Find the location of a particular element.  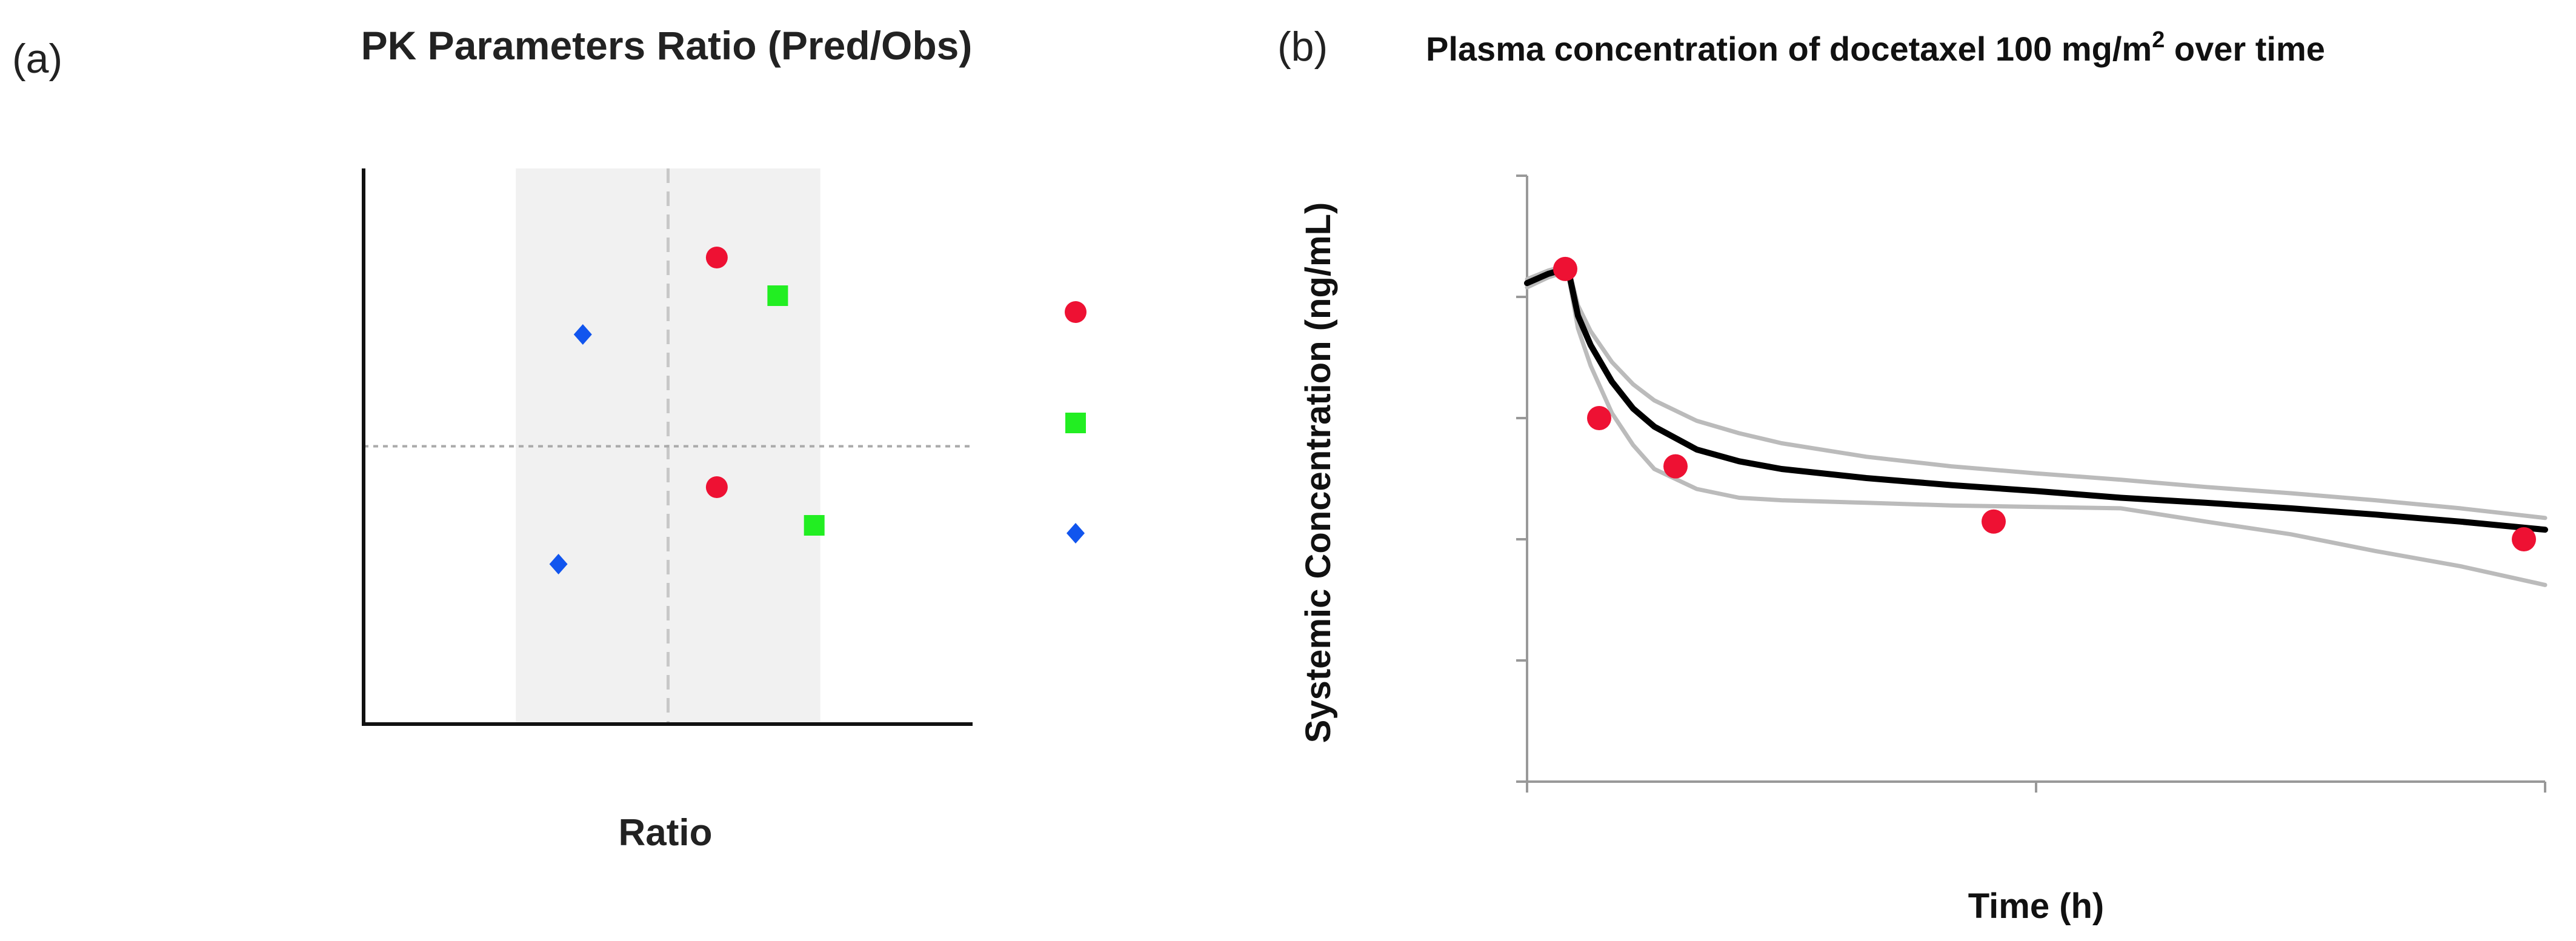

panel-b-x-ticks is located at coordinates (2036, 787).